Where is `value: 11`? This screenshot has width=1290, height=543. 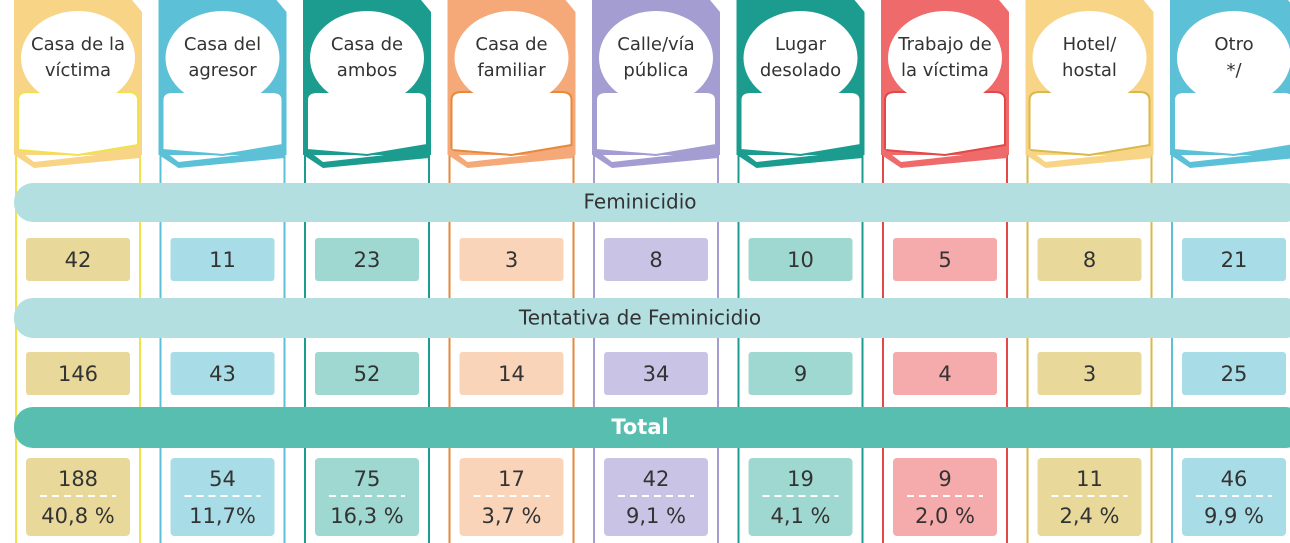
value: 11 is located at coordinates (222, 260).